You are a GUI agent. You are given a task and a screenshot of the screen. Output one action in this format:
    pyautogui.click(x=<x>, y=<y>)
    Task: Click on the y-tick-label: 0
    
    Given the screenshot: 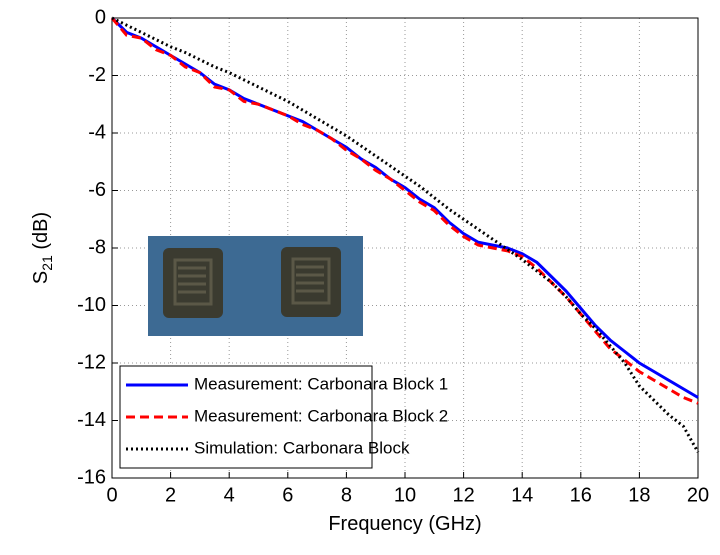 What is the action you would take?
    pyautogui.click(x=100, y=17)
    